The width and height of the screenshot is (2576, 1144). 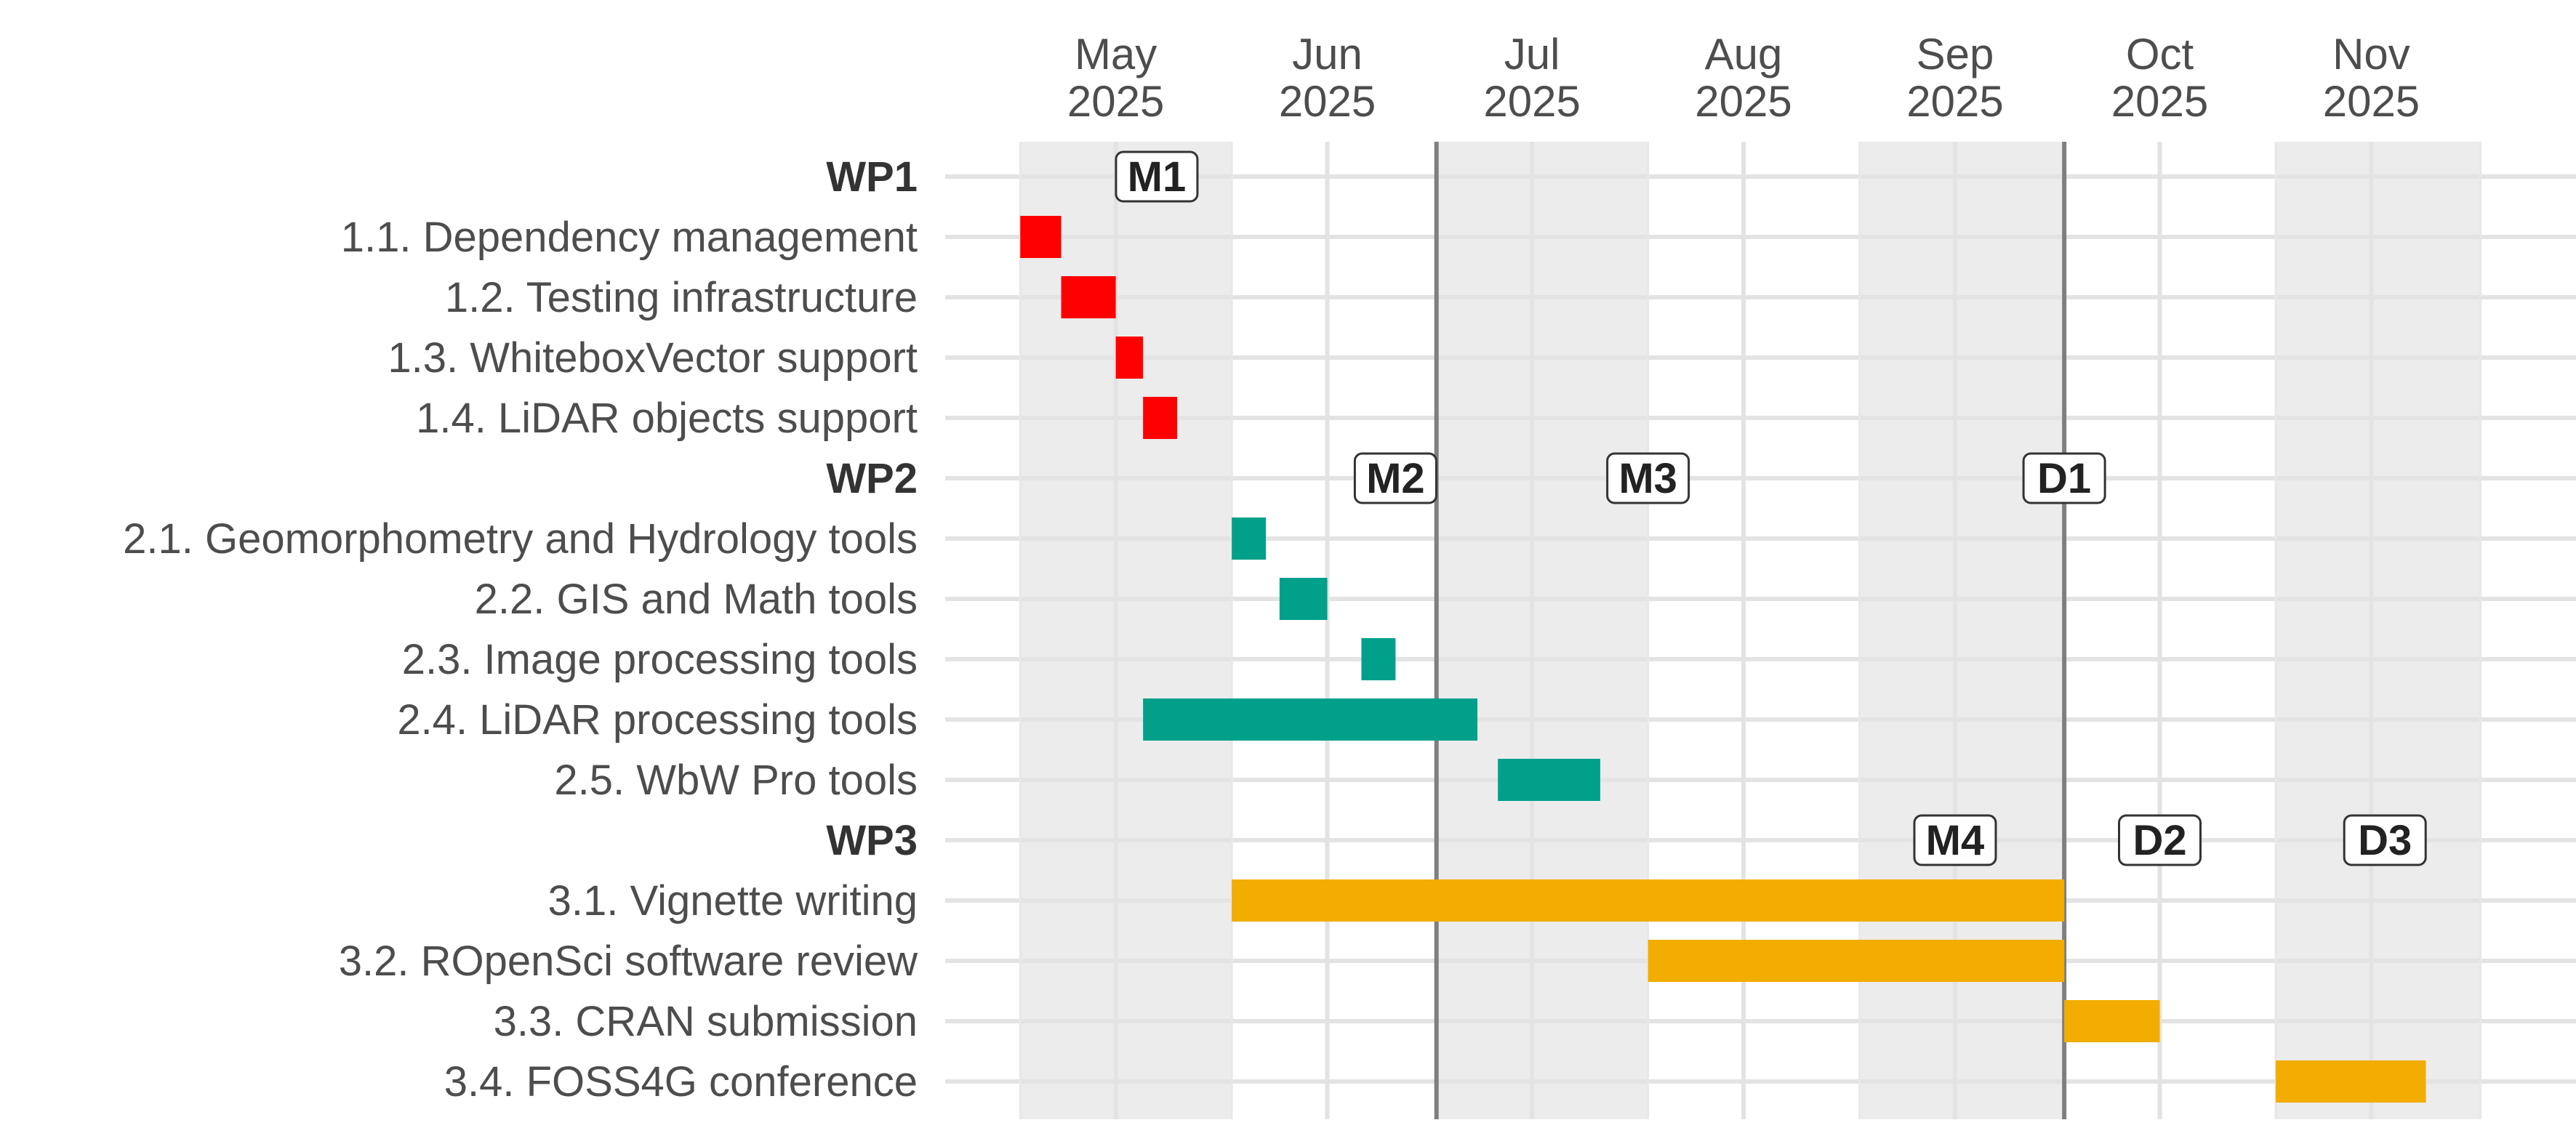 What do you see at coordinates (1956, 54) in the screenshot?
I see `x-tick-month-label: Sep` at bounding box center [1956, 54].